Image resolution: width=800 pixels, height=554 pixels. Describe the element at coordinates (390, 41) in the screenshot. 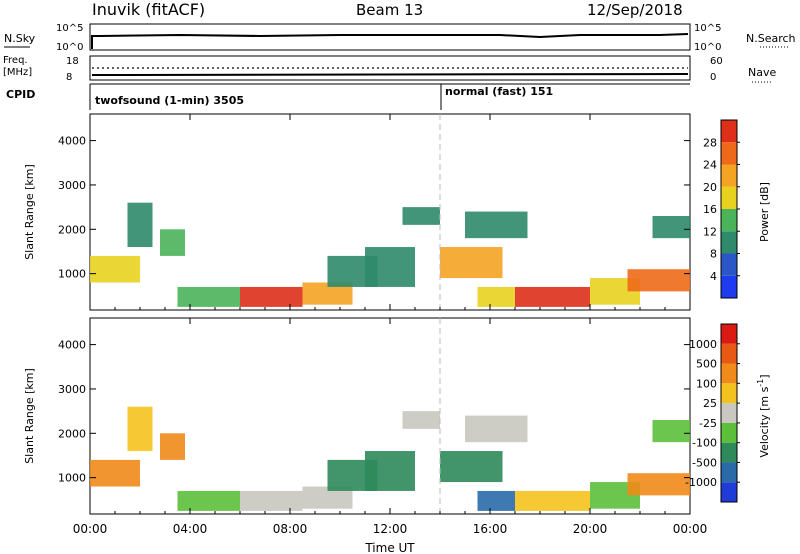

I see `nsky-trace` at that location.